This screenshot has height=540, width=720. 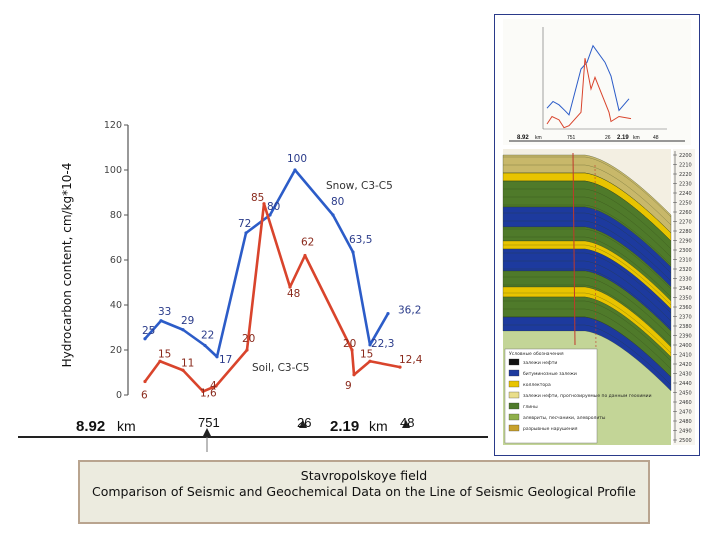 What do you see at coordinates (530, 407) in the screenshot?
I see `legend-item-label: глины` at bounding box center [530, 407].